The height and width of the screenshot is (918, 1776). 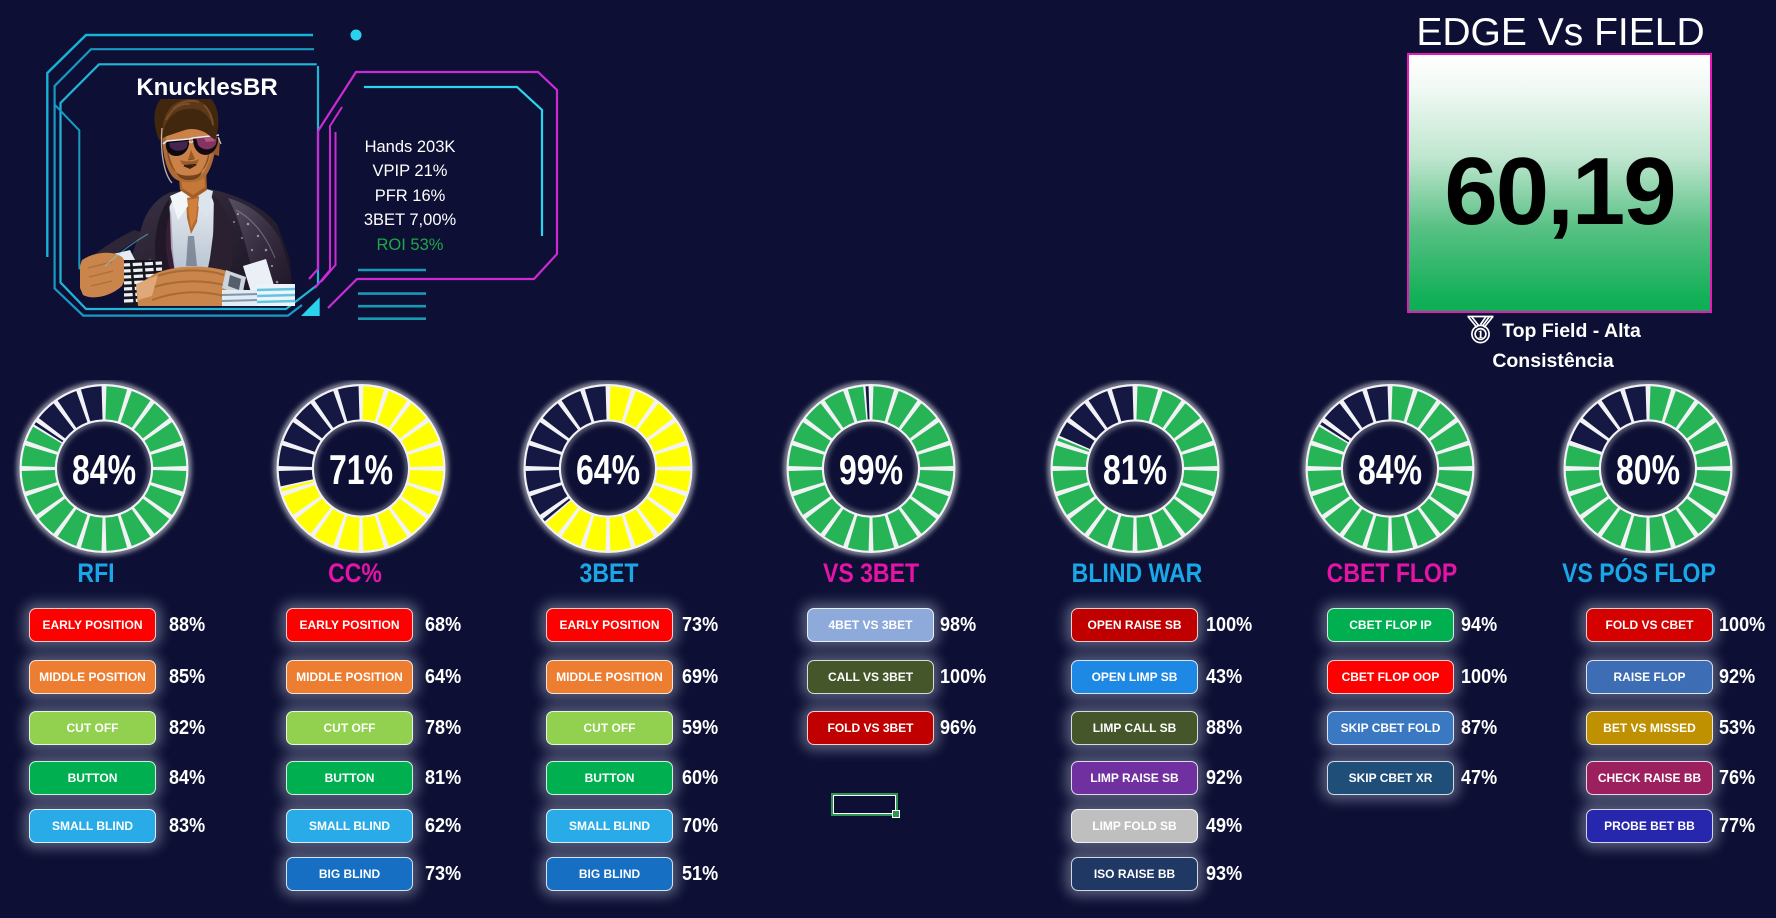 I want to click on svg-text: 99%, so click(x=871, y=469).